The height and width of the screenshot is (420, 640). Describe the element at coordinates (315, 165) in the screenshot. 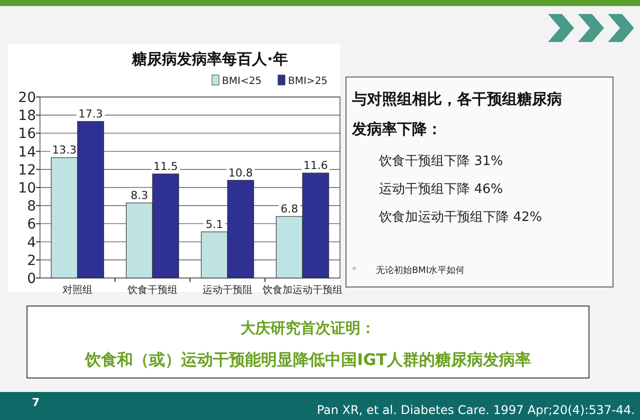

I see `data-label: 11.6` at that location.